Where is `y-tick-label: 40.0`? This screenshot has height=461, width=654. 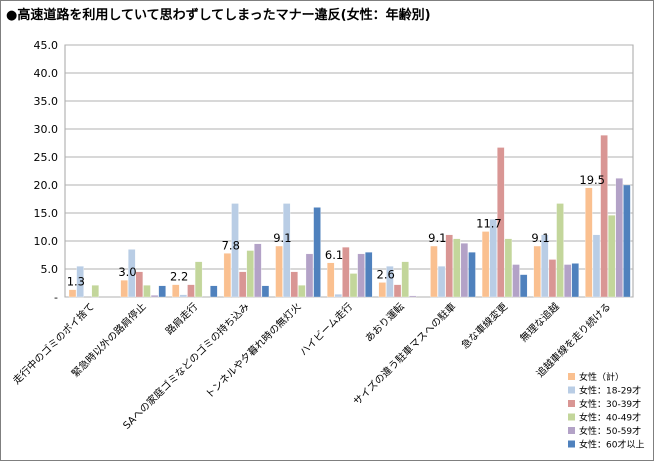 y-tick-label: 40.0 is located at coordinates (46, 73).